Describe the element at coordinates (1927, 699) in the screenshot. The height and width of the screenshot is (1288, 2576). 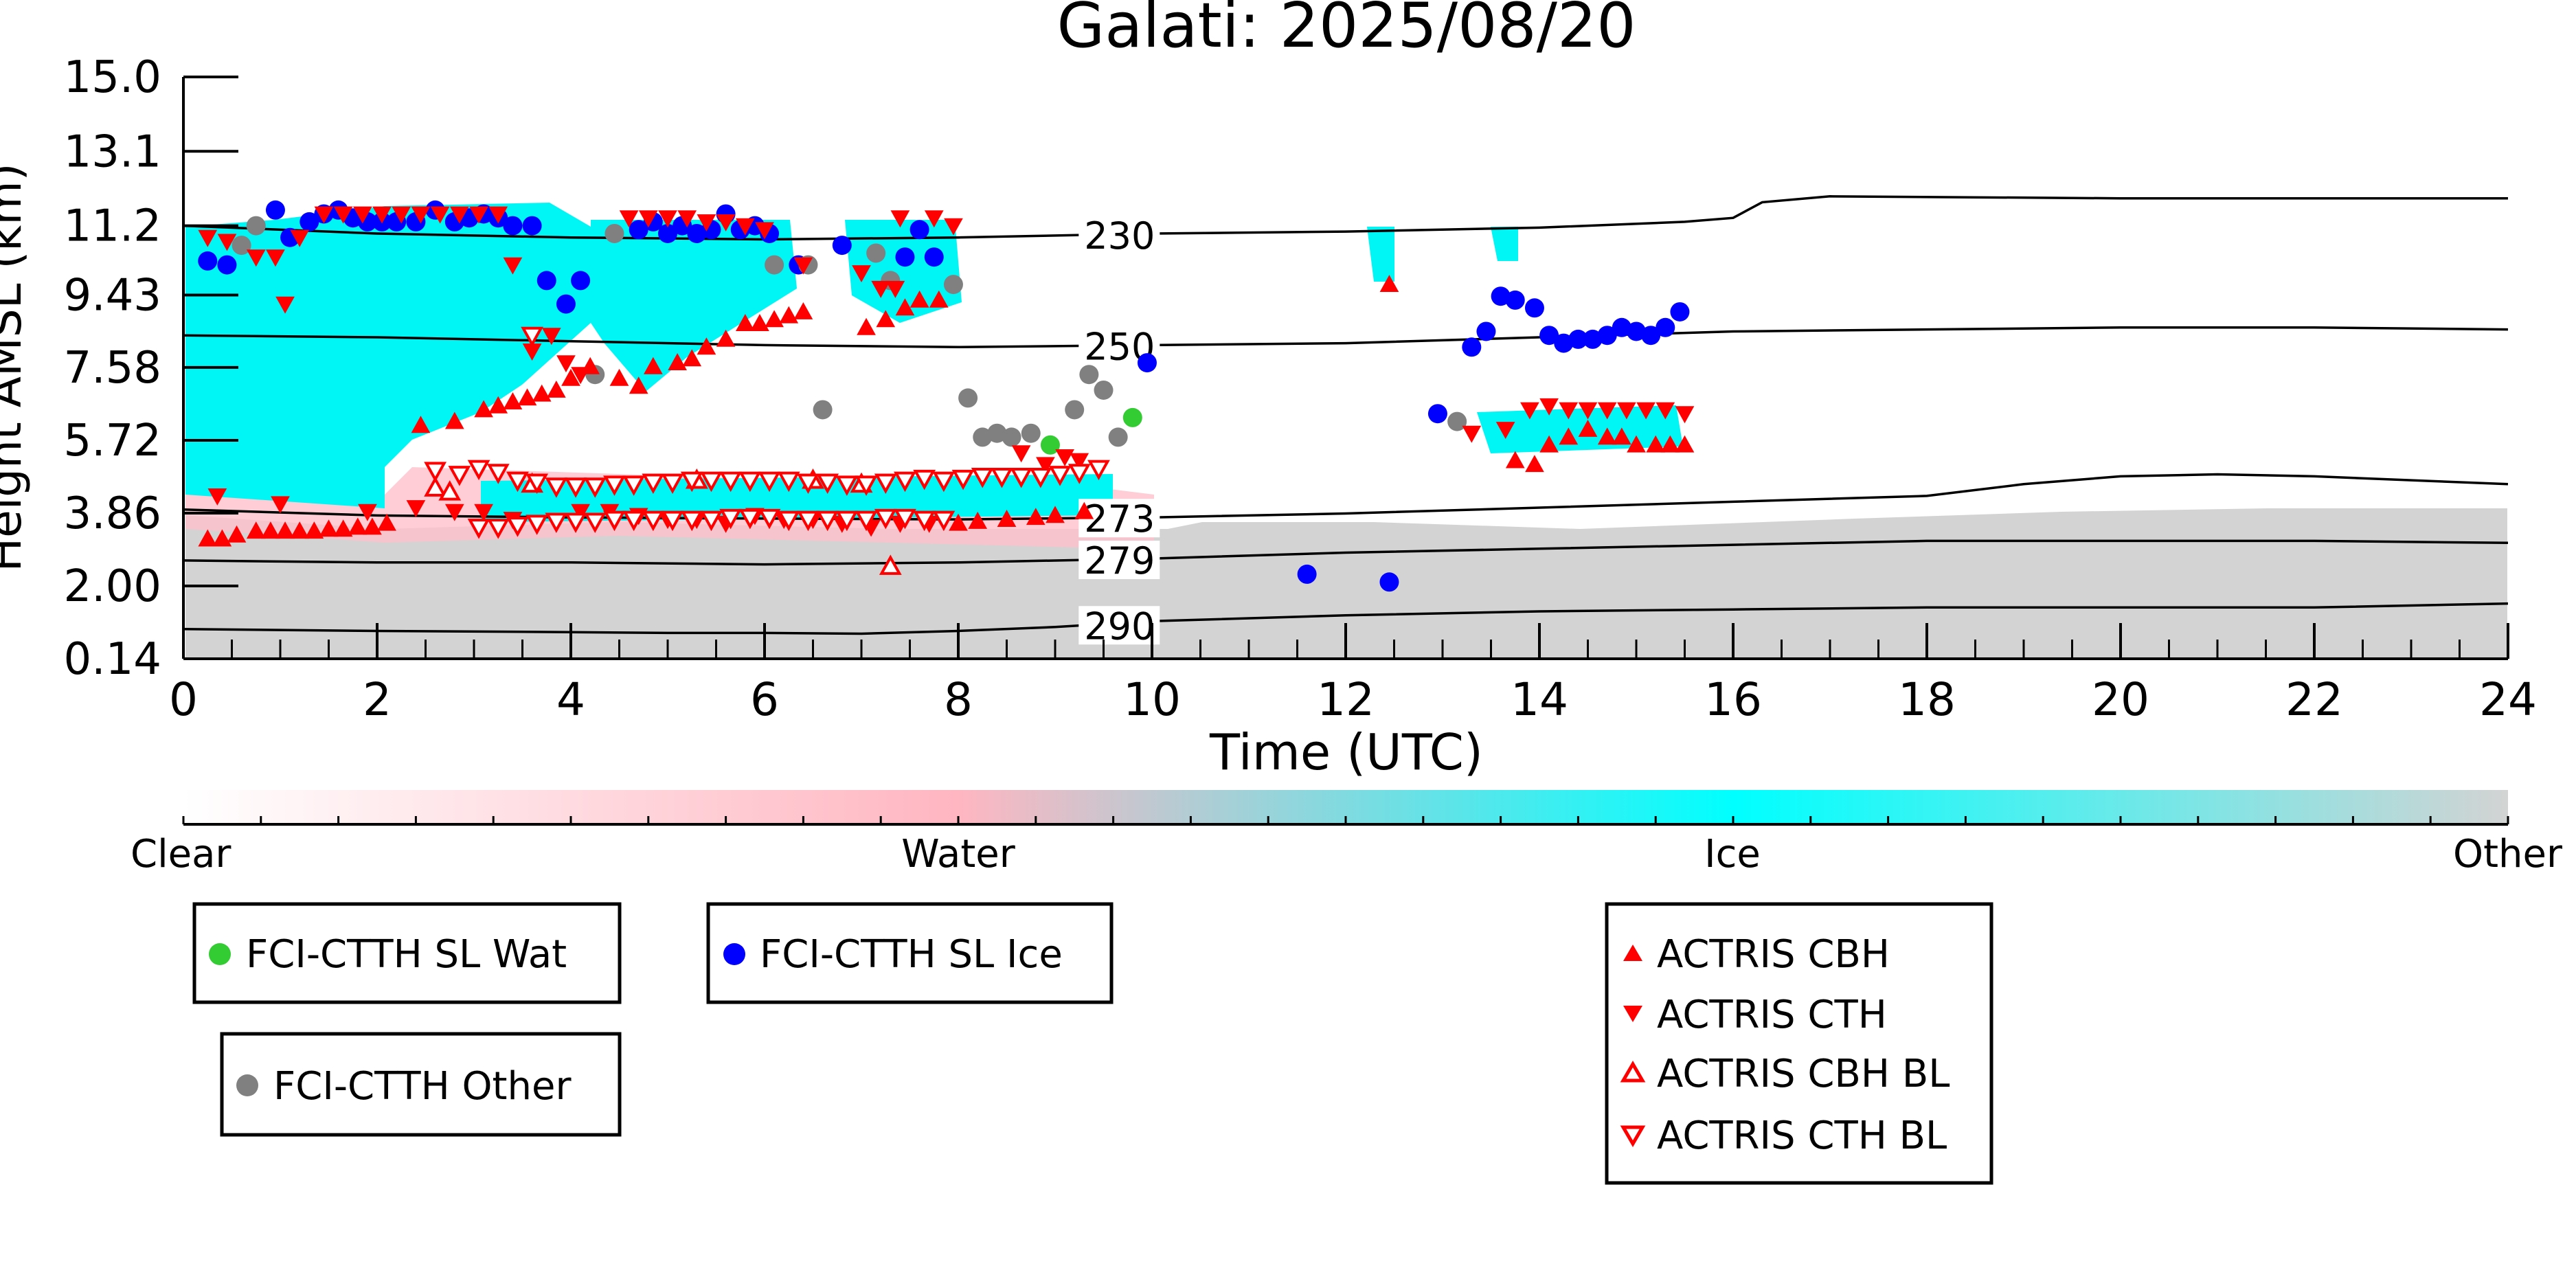
I see `x-tick-label: 18` at that location.